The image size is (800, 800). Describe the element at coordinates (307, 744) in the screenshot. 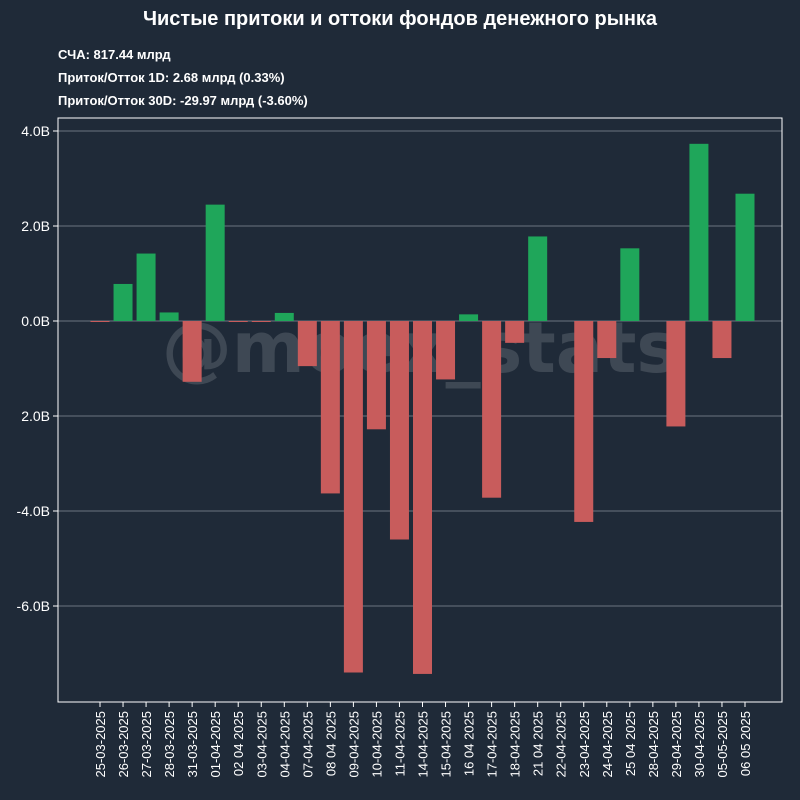

I see `x-tick-label: 07-04-2025` at that location.